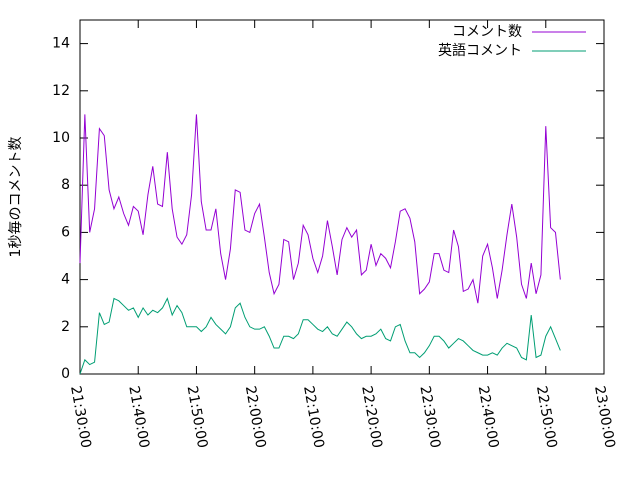 Image resolution: width=640 pixels, height=480 pixels. What do you see at coordinates (65, 327) in the screenshot?
I see `y-tick-label: 2` at bounding box center [65, 327].